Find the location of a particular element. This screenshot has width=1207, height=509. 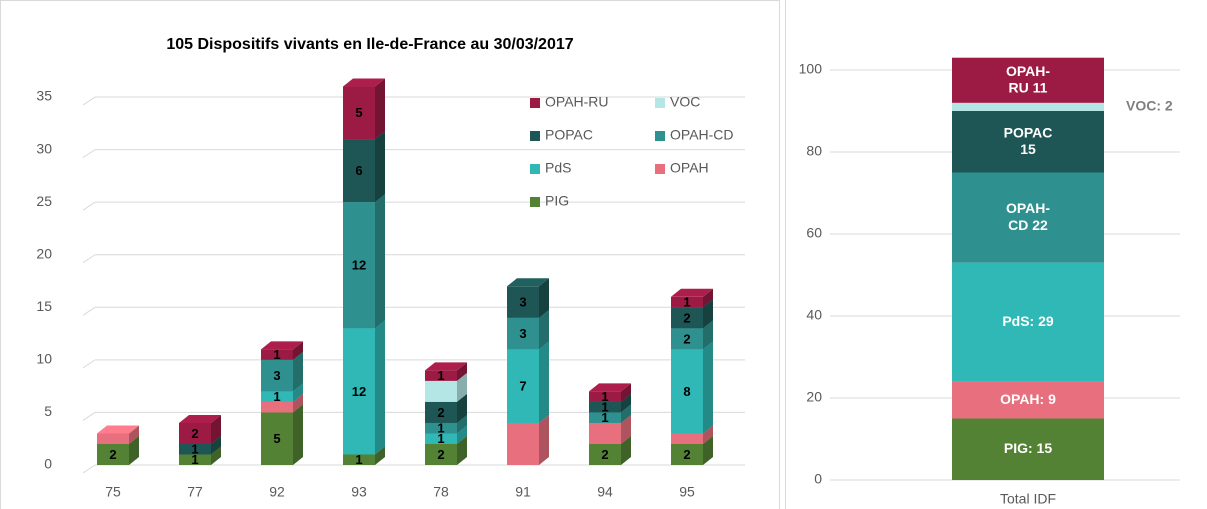

y-tick-label: 5 is located at coordinates (48, 411).